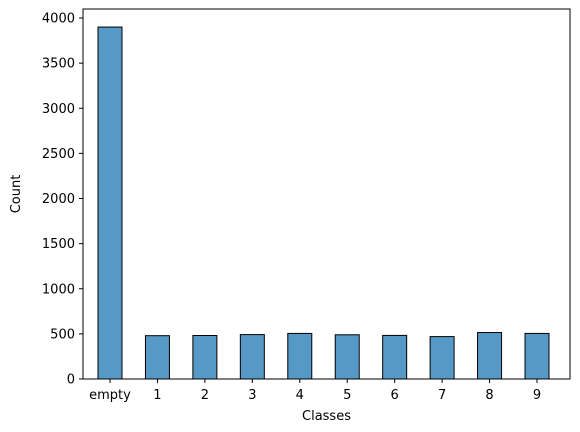 The width and height of the screenshot is (580, 432). Describe the element at coordinates (252, 395) in the screenshot. I see `x-tick-label: 3` at that location.